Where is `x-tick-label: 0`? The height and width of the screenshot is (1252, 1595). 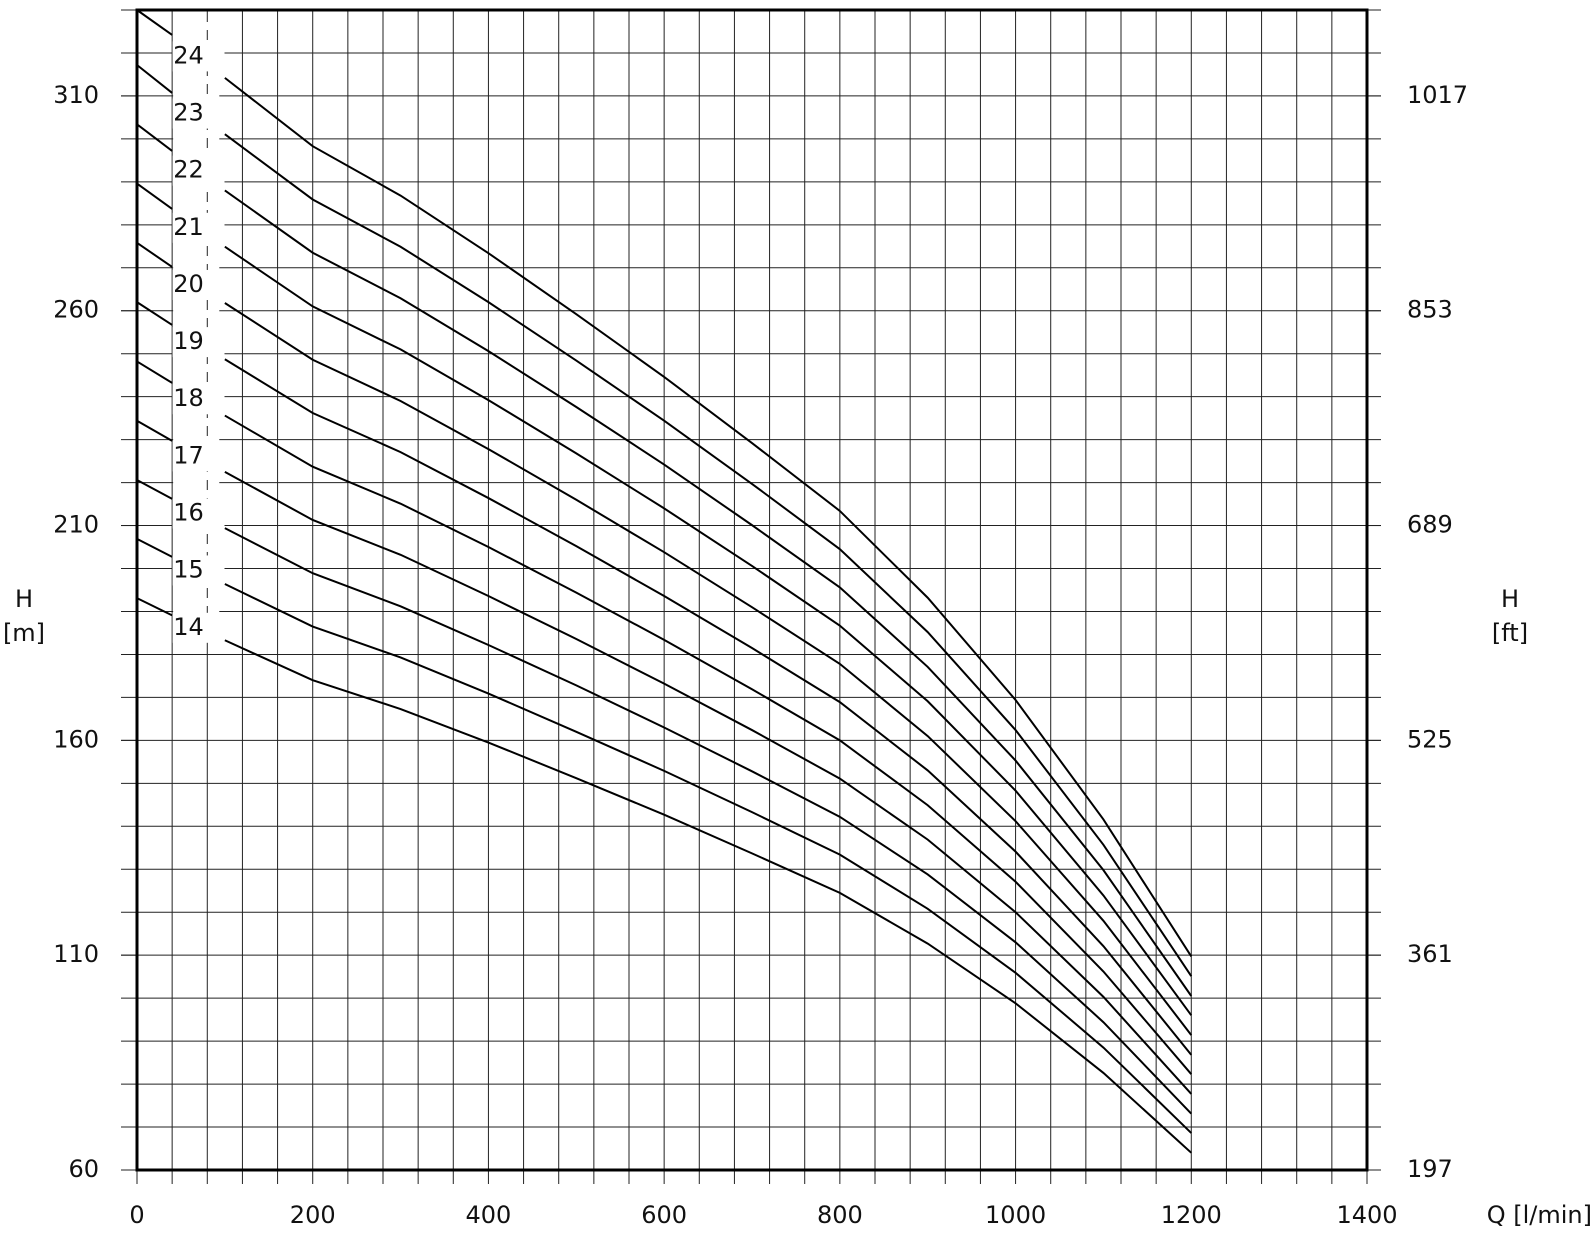
x-tick-label: 0 is located at coordinates (136, 1215).